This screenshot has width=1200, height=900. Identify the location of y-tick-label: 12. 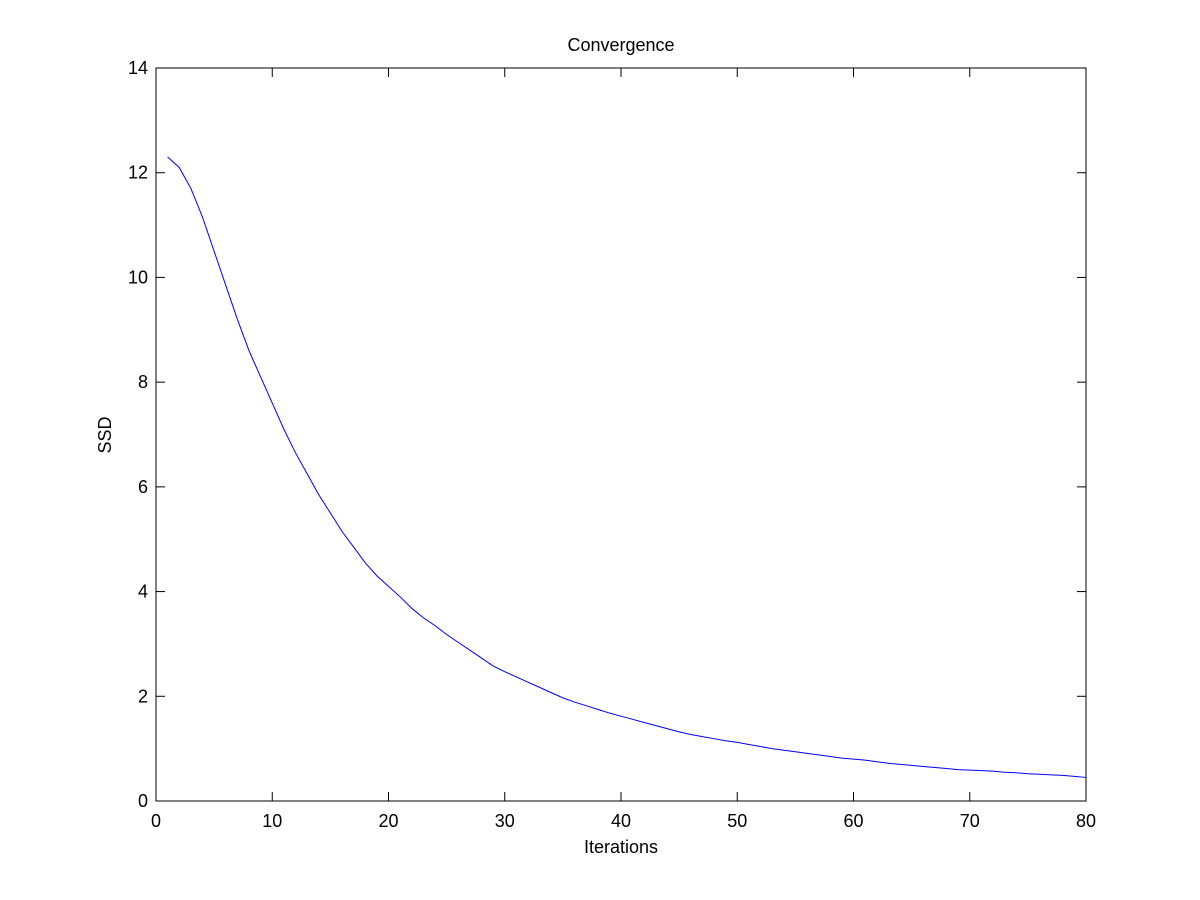
(138, 173).